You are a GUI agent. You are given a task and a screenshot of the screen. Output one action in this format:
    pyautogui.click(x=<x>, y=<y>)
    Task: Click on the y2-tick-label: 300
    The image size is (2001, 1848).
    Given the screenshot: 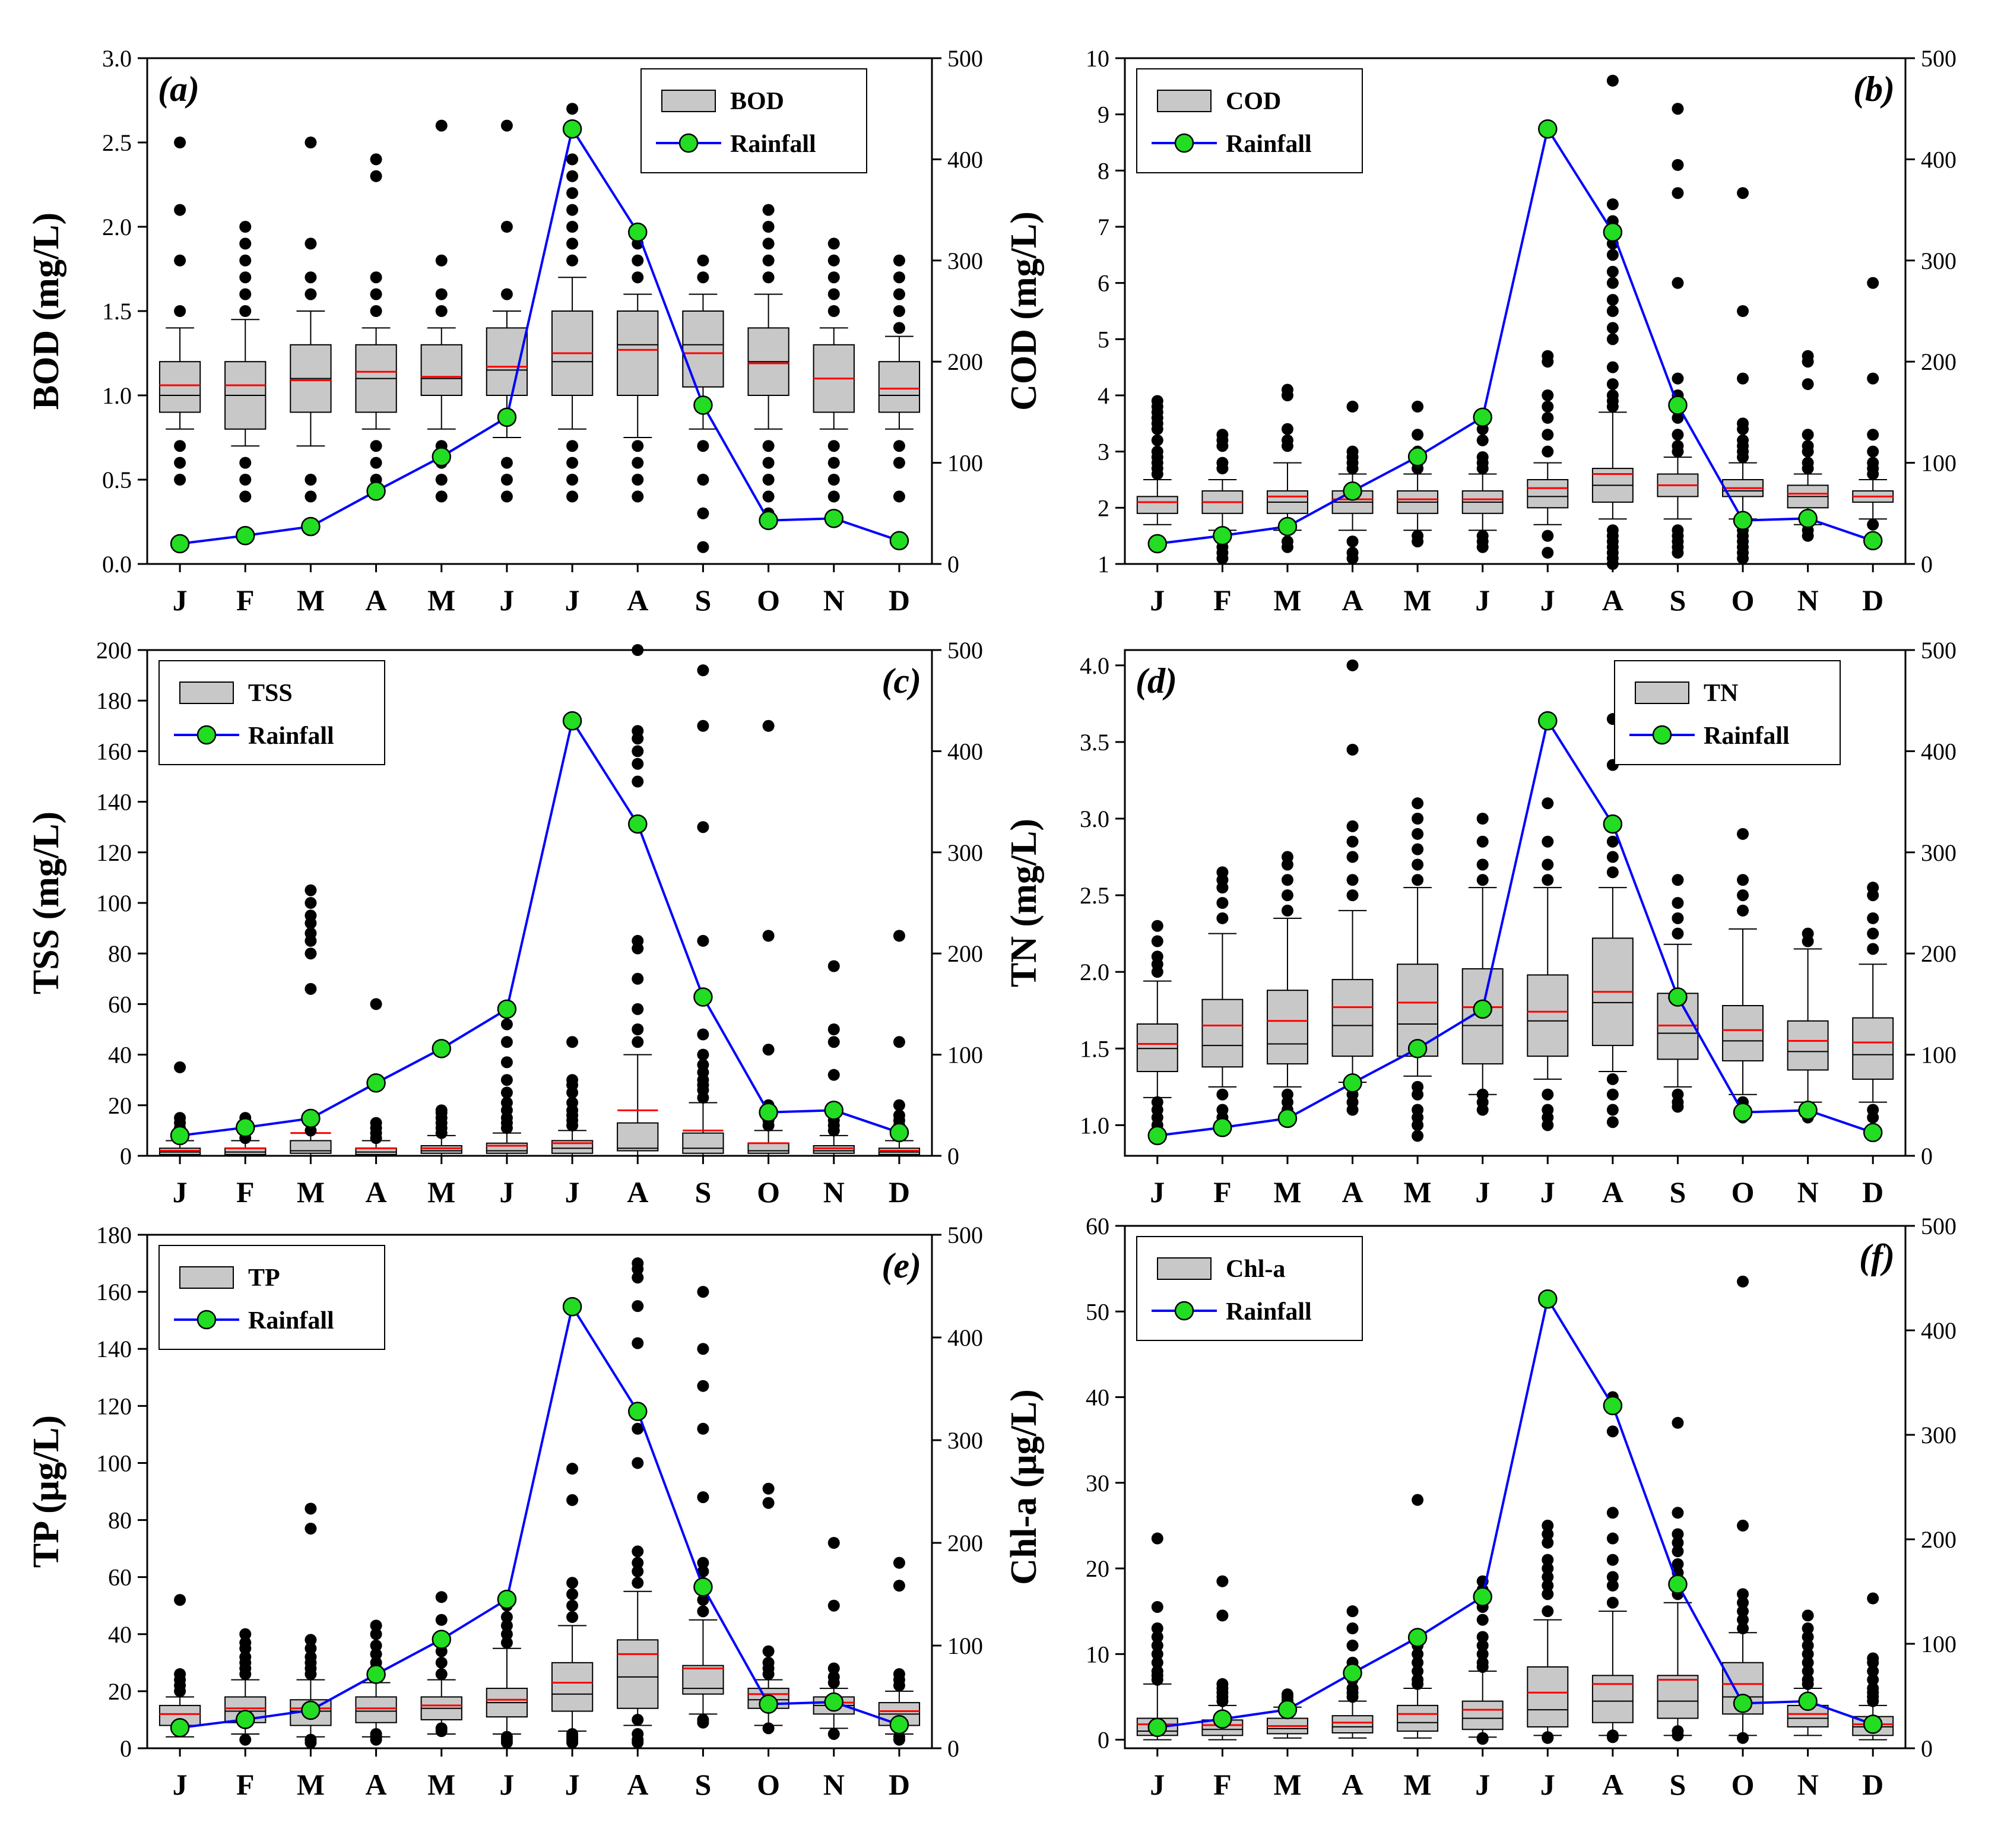 What is the action you would take?
    pyautogui.click(x=965, y=261)
    